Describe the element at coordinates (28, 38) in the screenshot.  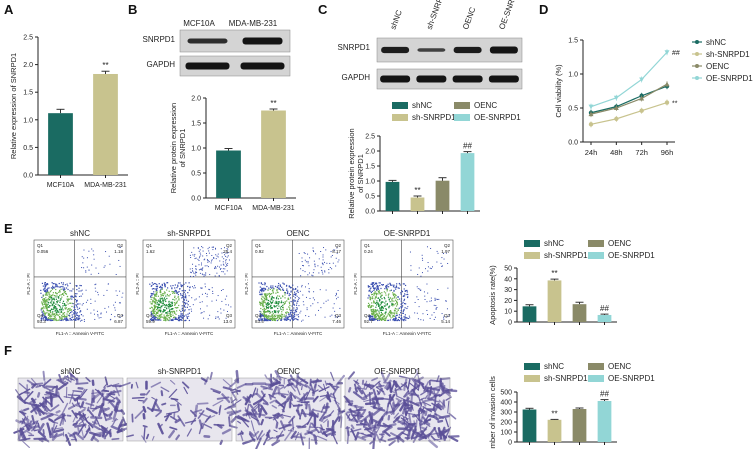
I see `panel-a-y-tick-label: 2.5` at that location.